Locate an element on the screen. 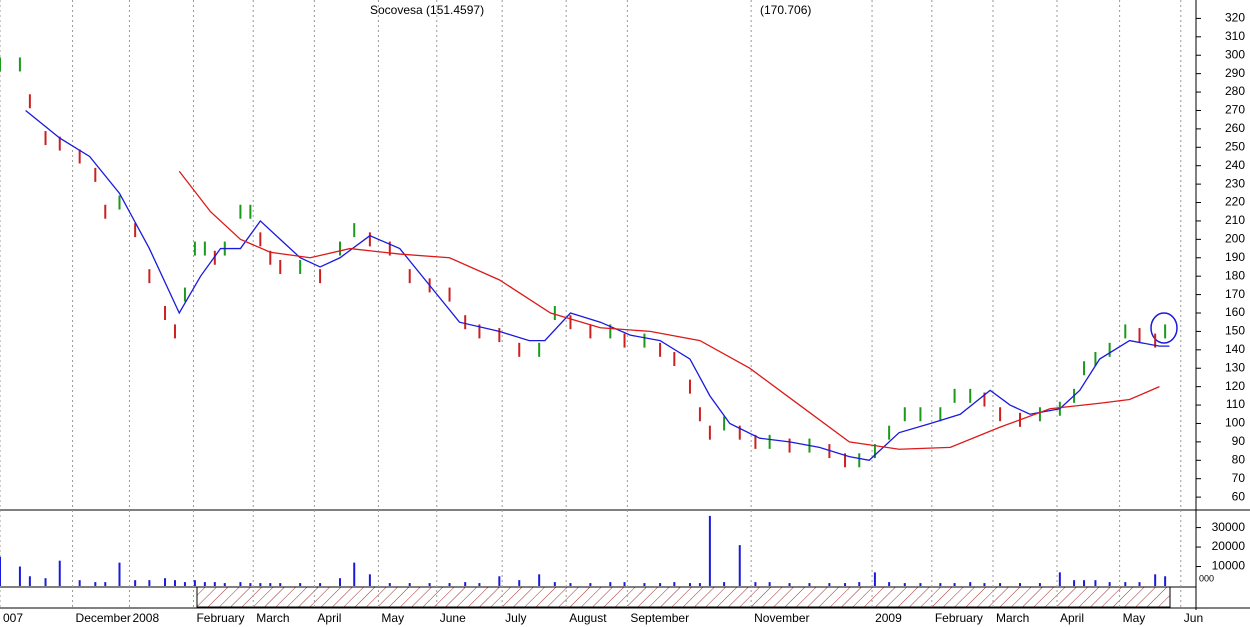  y-tick-label: 90 is located at coordinates (1239, 441).